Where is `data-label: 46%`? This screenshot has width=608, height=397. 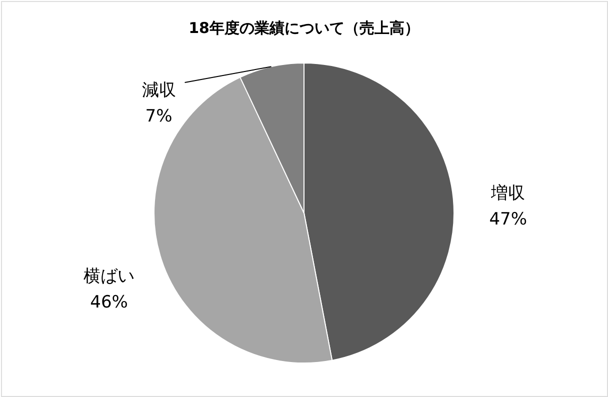
data-label: 46% is located at coordinates (109, 302).